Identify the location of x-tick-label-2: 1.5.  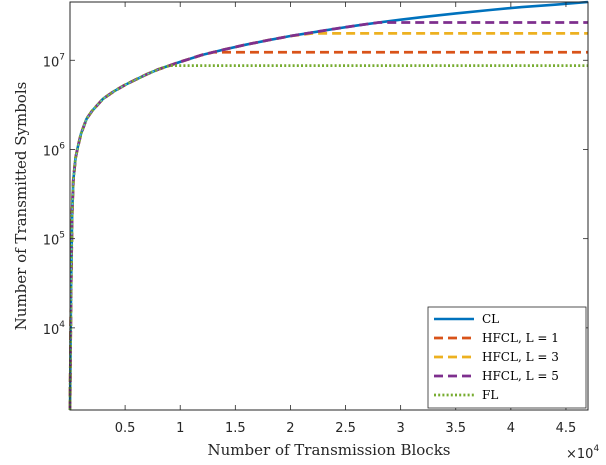
(235, 428).